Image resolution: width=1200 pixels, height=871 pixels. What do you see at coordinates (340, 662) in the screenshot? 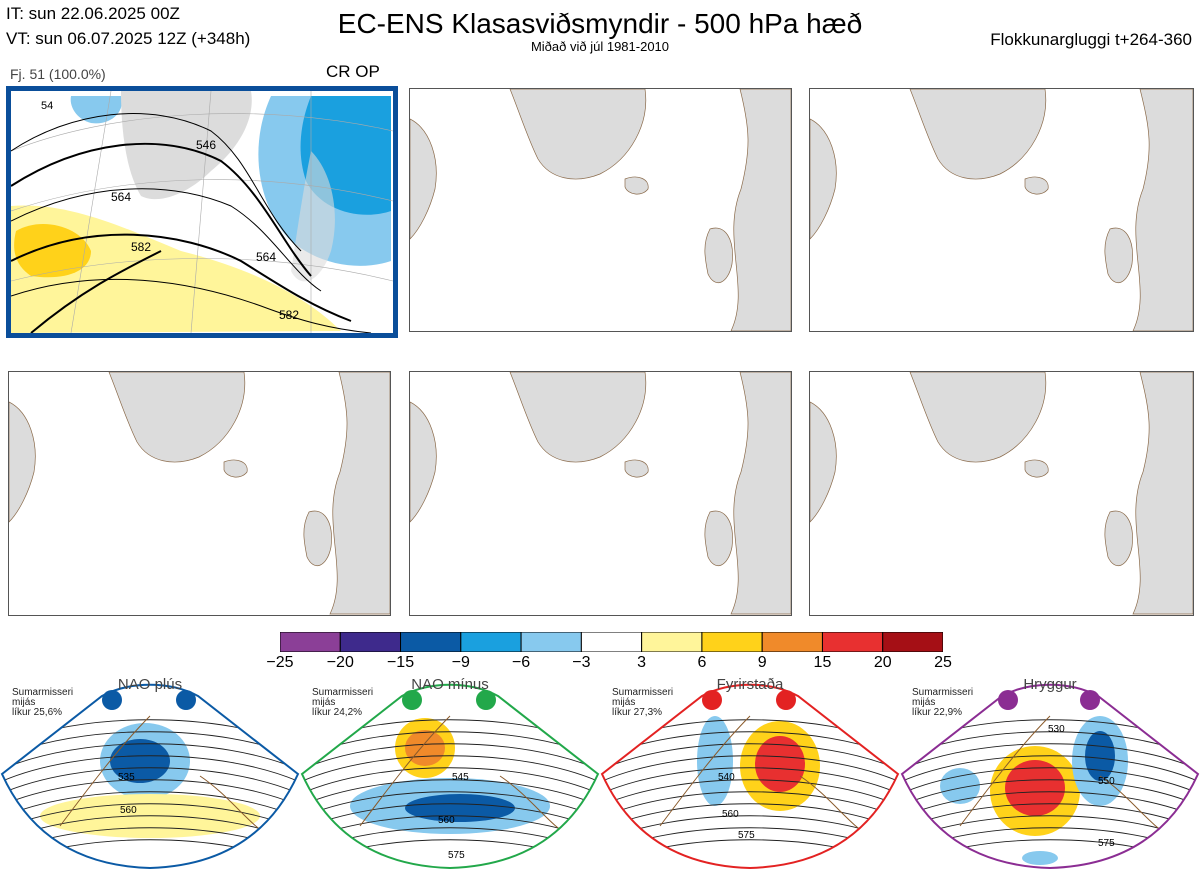
I see `colorbar-tick-1: −20` at bounding box center [340, 662].